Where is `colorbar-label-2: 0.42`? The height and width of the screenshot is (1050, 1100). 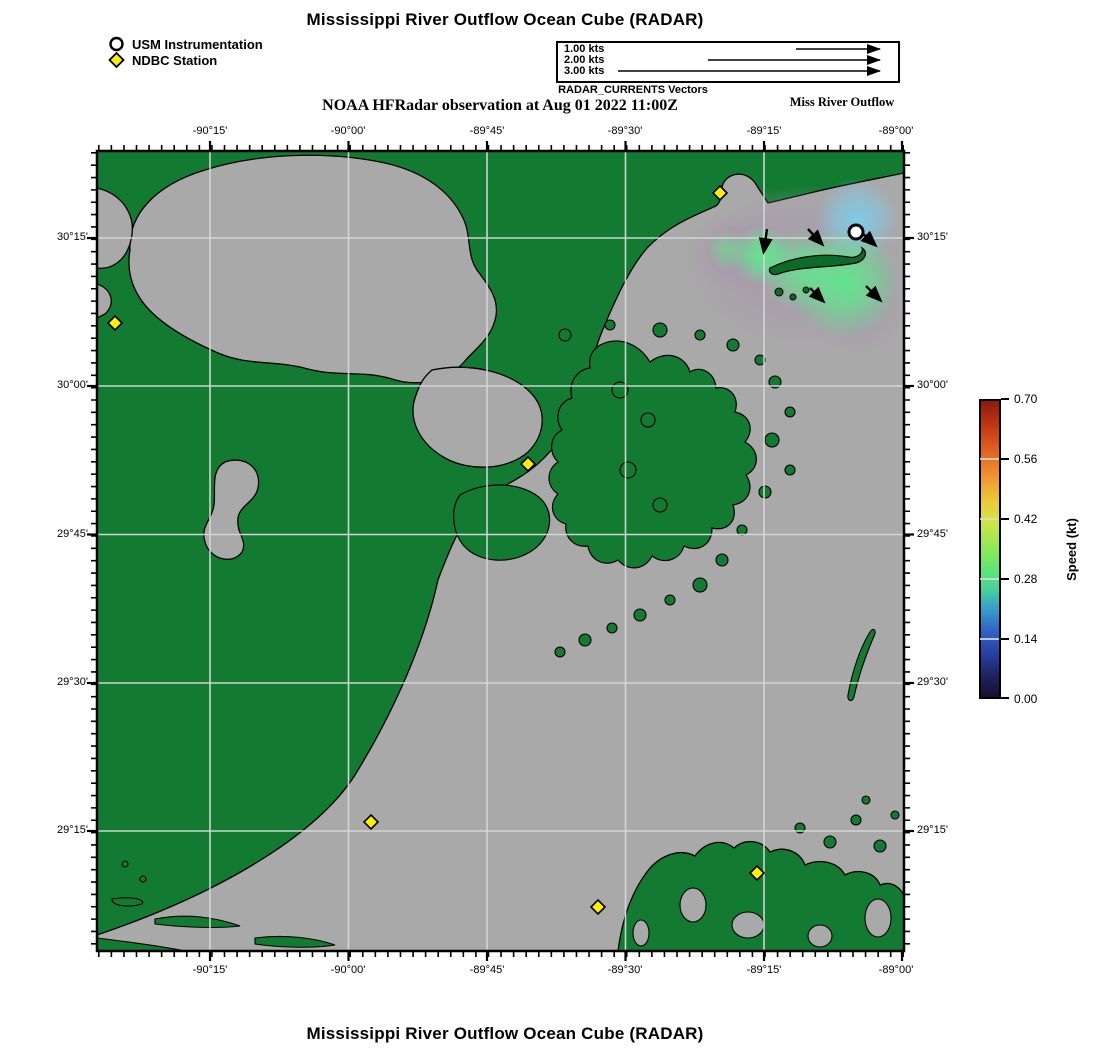
colorbar-label-2: 0.42 is located at coordinates (1026, 519).